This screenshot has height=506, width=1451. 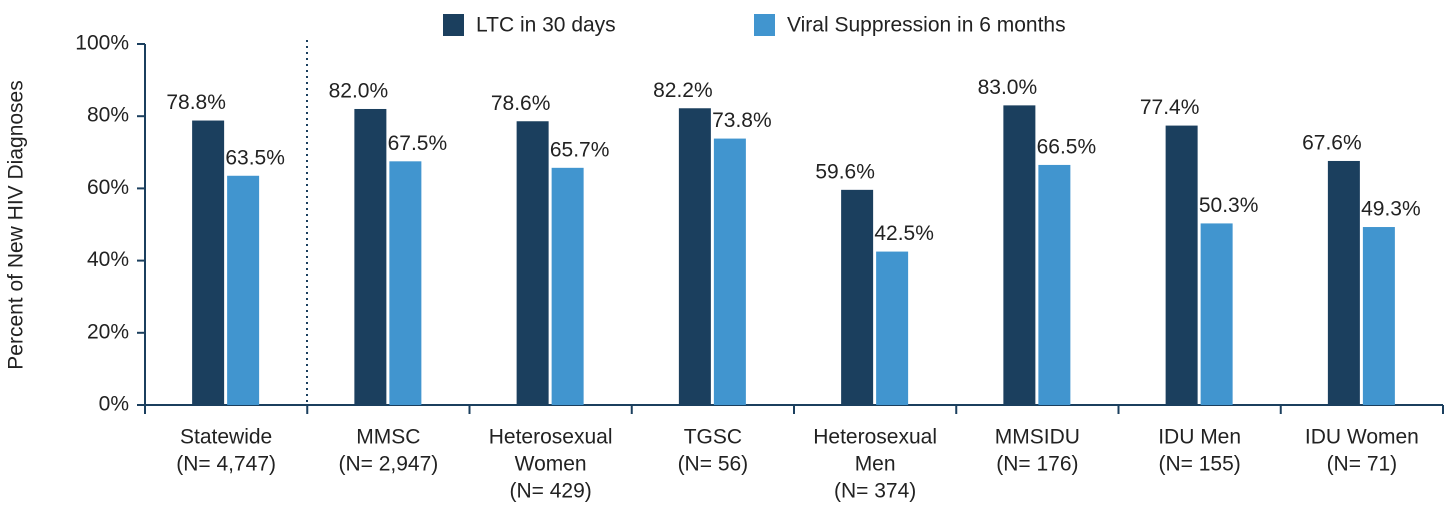 What do you see at coordinates (550, 491) in the screenshot?
I see `x-tick-label: (N= 429)` at bounding box center [550, 491].